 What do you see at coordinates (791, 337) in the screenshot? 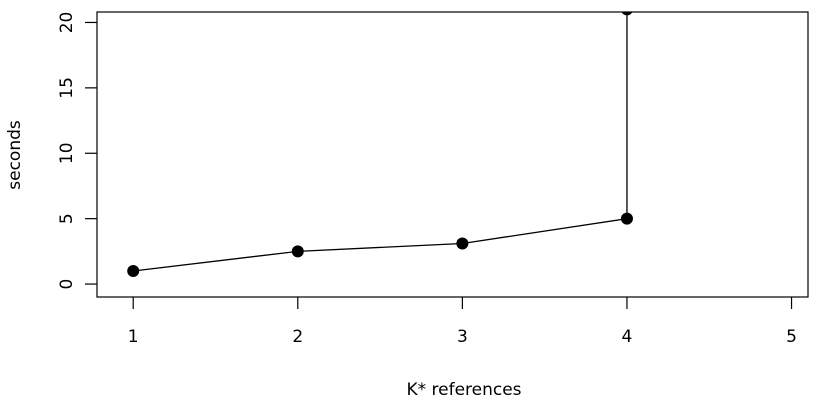
I see `x-tick-label: 5` at bounding box center [791, 337].